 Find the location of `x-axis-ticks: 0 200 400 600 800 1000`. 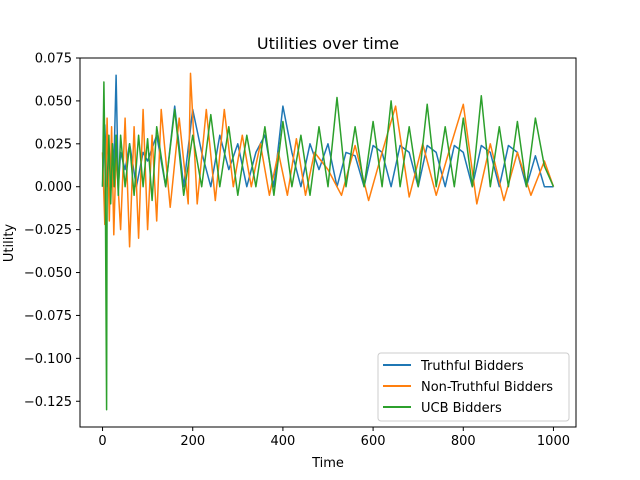

x-axis-ticks: 0 200 400 600 800 1000 is located at coordinates (334, 438).